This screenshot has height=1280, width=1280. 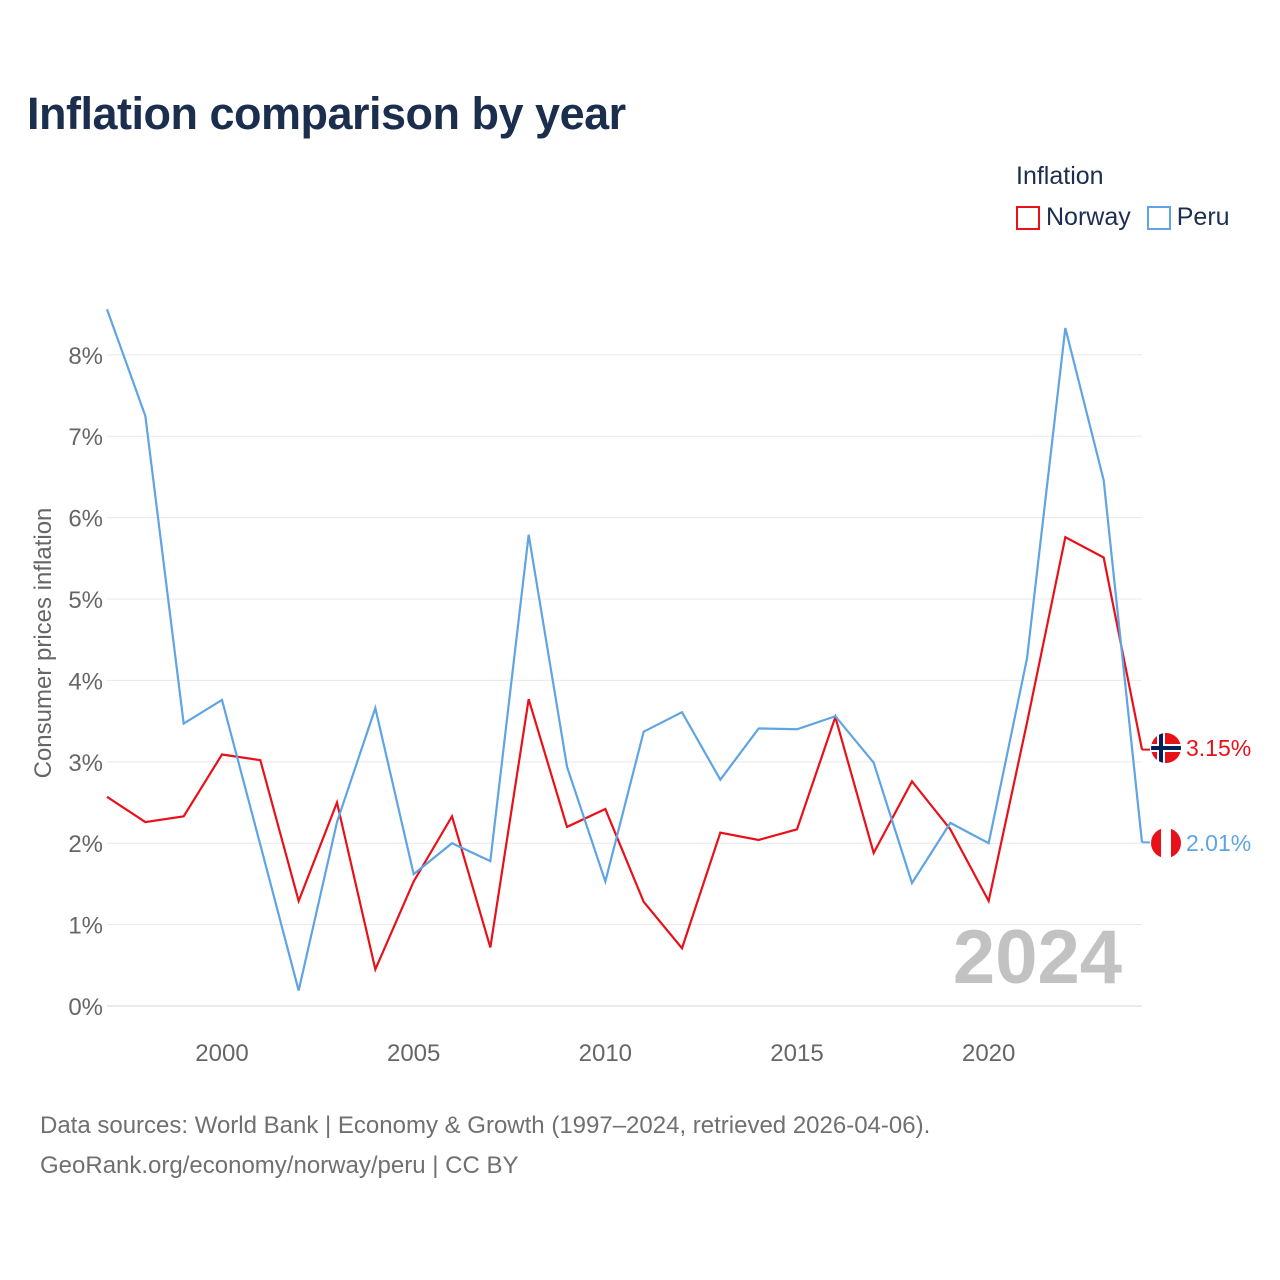 I want to click on source-url-text: GeoRank.org/economy/norway/peru | CC BY, so click(x=279, y=1165).